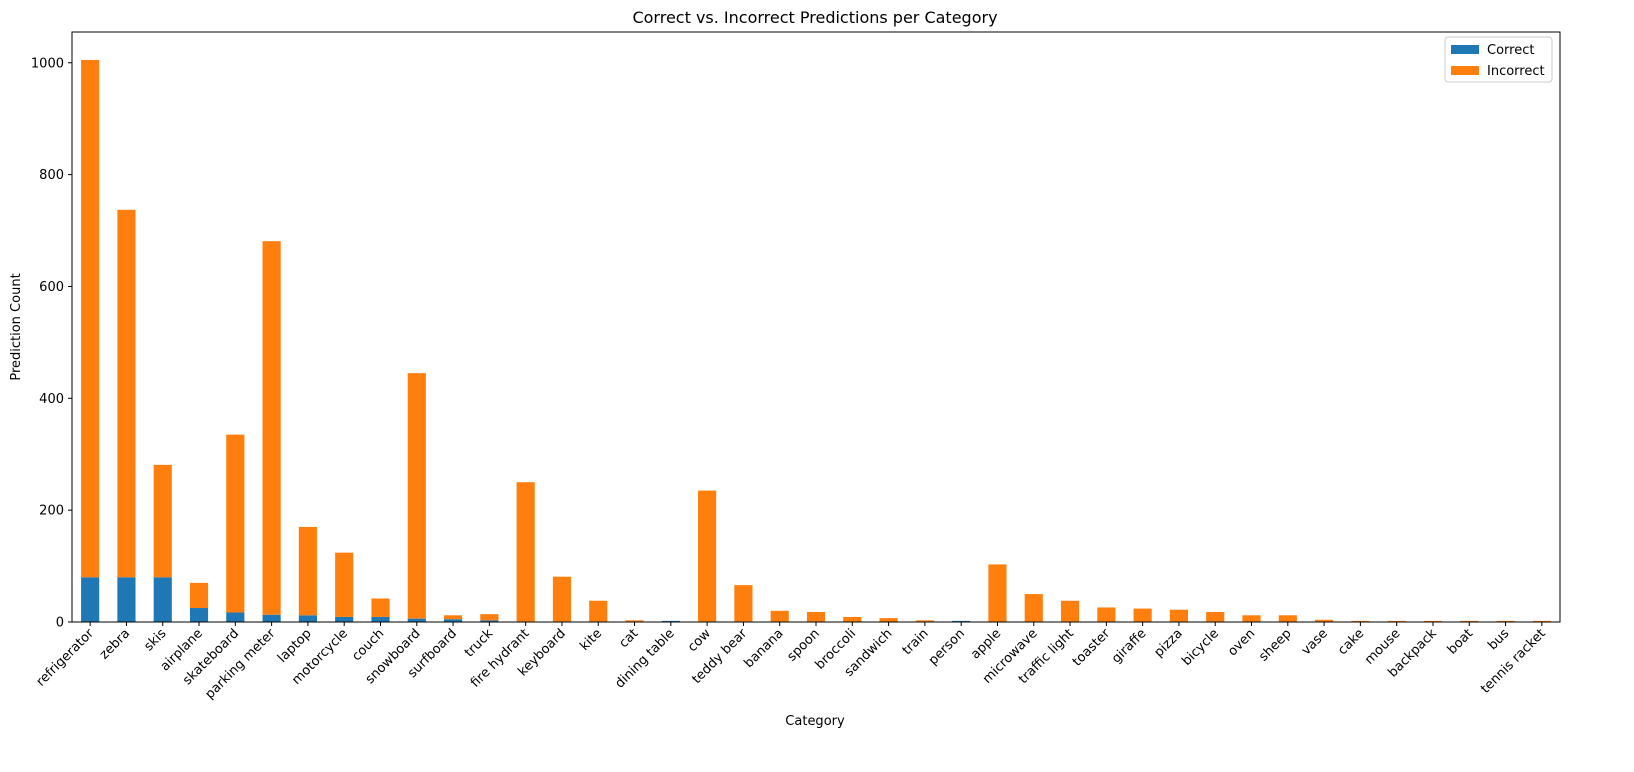 The width and height of the screenshot is (1634, 772). I want to click on bar-correct-airplane, so click(199, 615).